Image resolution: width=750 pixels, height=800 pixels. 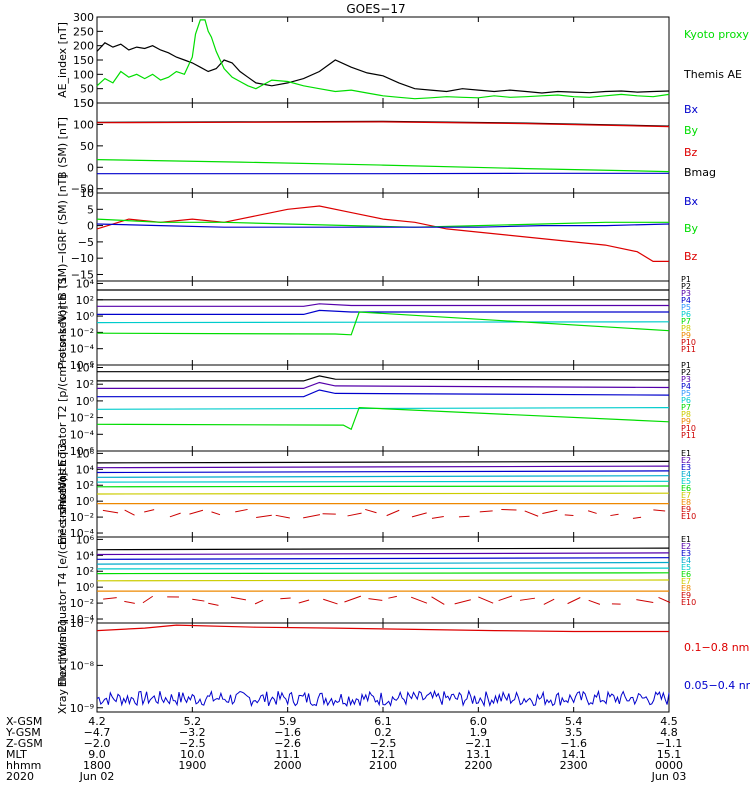 What do you see at coordinates (383, 486) in the screenshot?
I see `series-line-e6` at bounding box center [383, 486].